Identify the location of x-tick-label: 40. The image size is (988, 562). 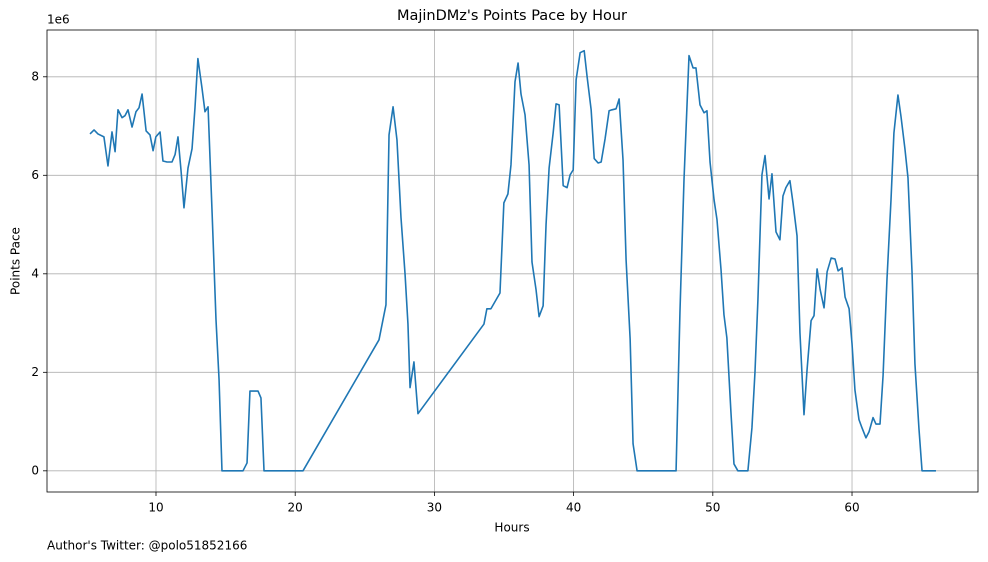
(573, 508).